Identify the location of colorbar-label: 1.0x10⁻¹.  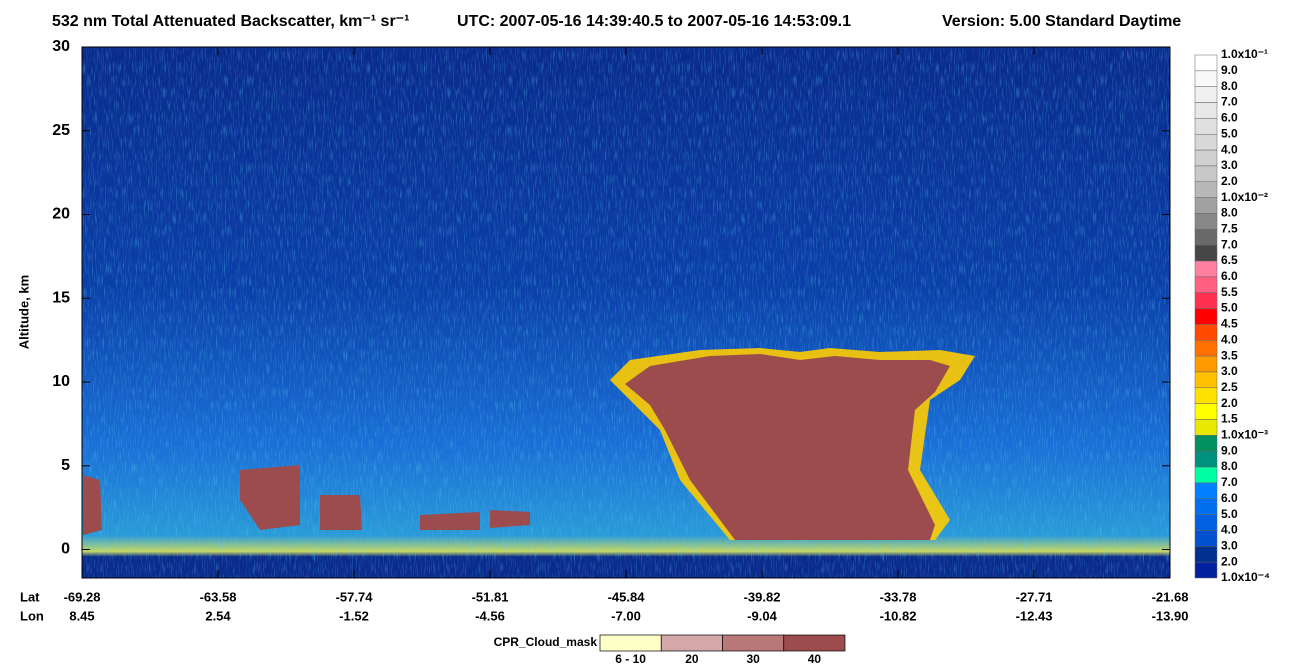
(1244, 54).